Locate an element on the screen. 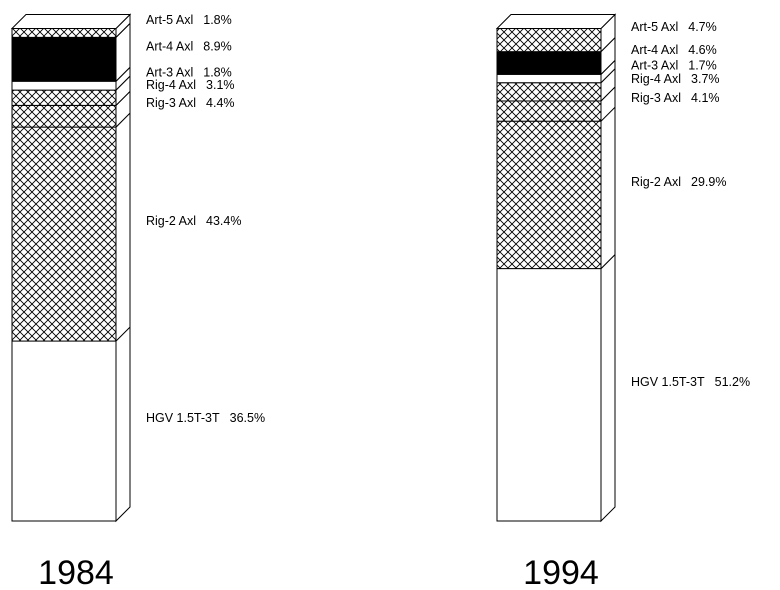  segment-label: Rig-2 Axl 29.9% is located at coordinates (678, 182).